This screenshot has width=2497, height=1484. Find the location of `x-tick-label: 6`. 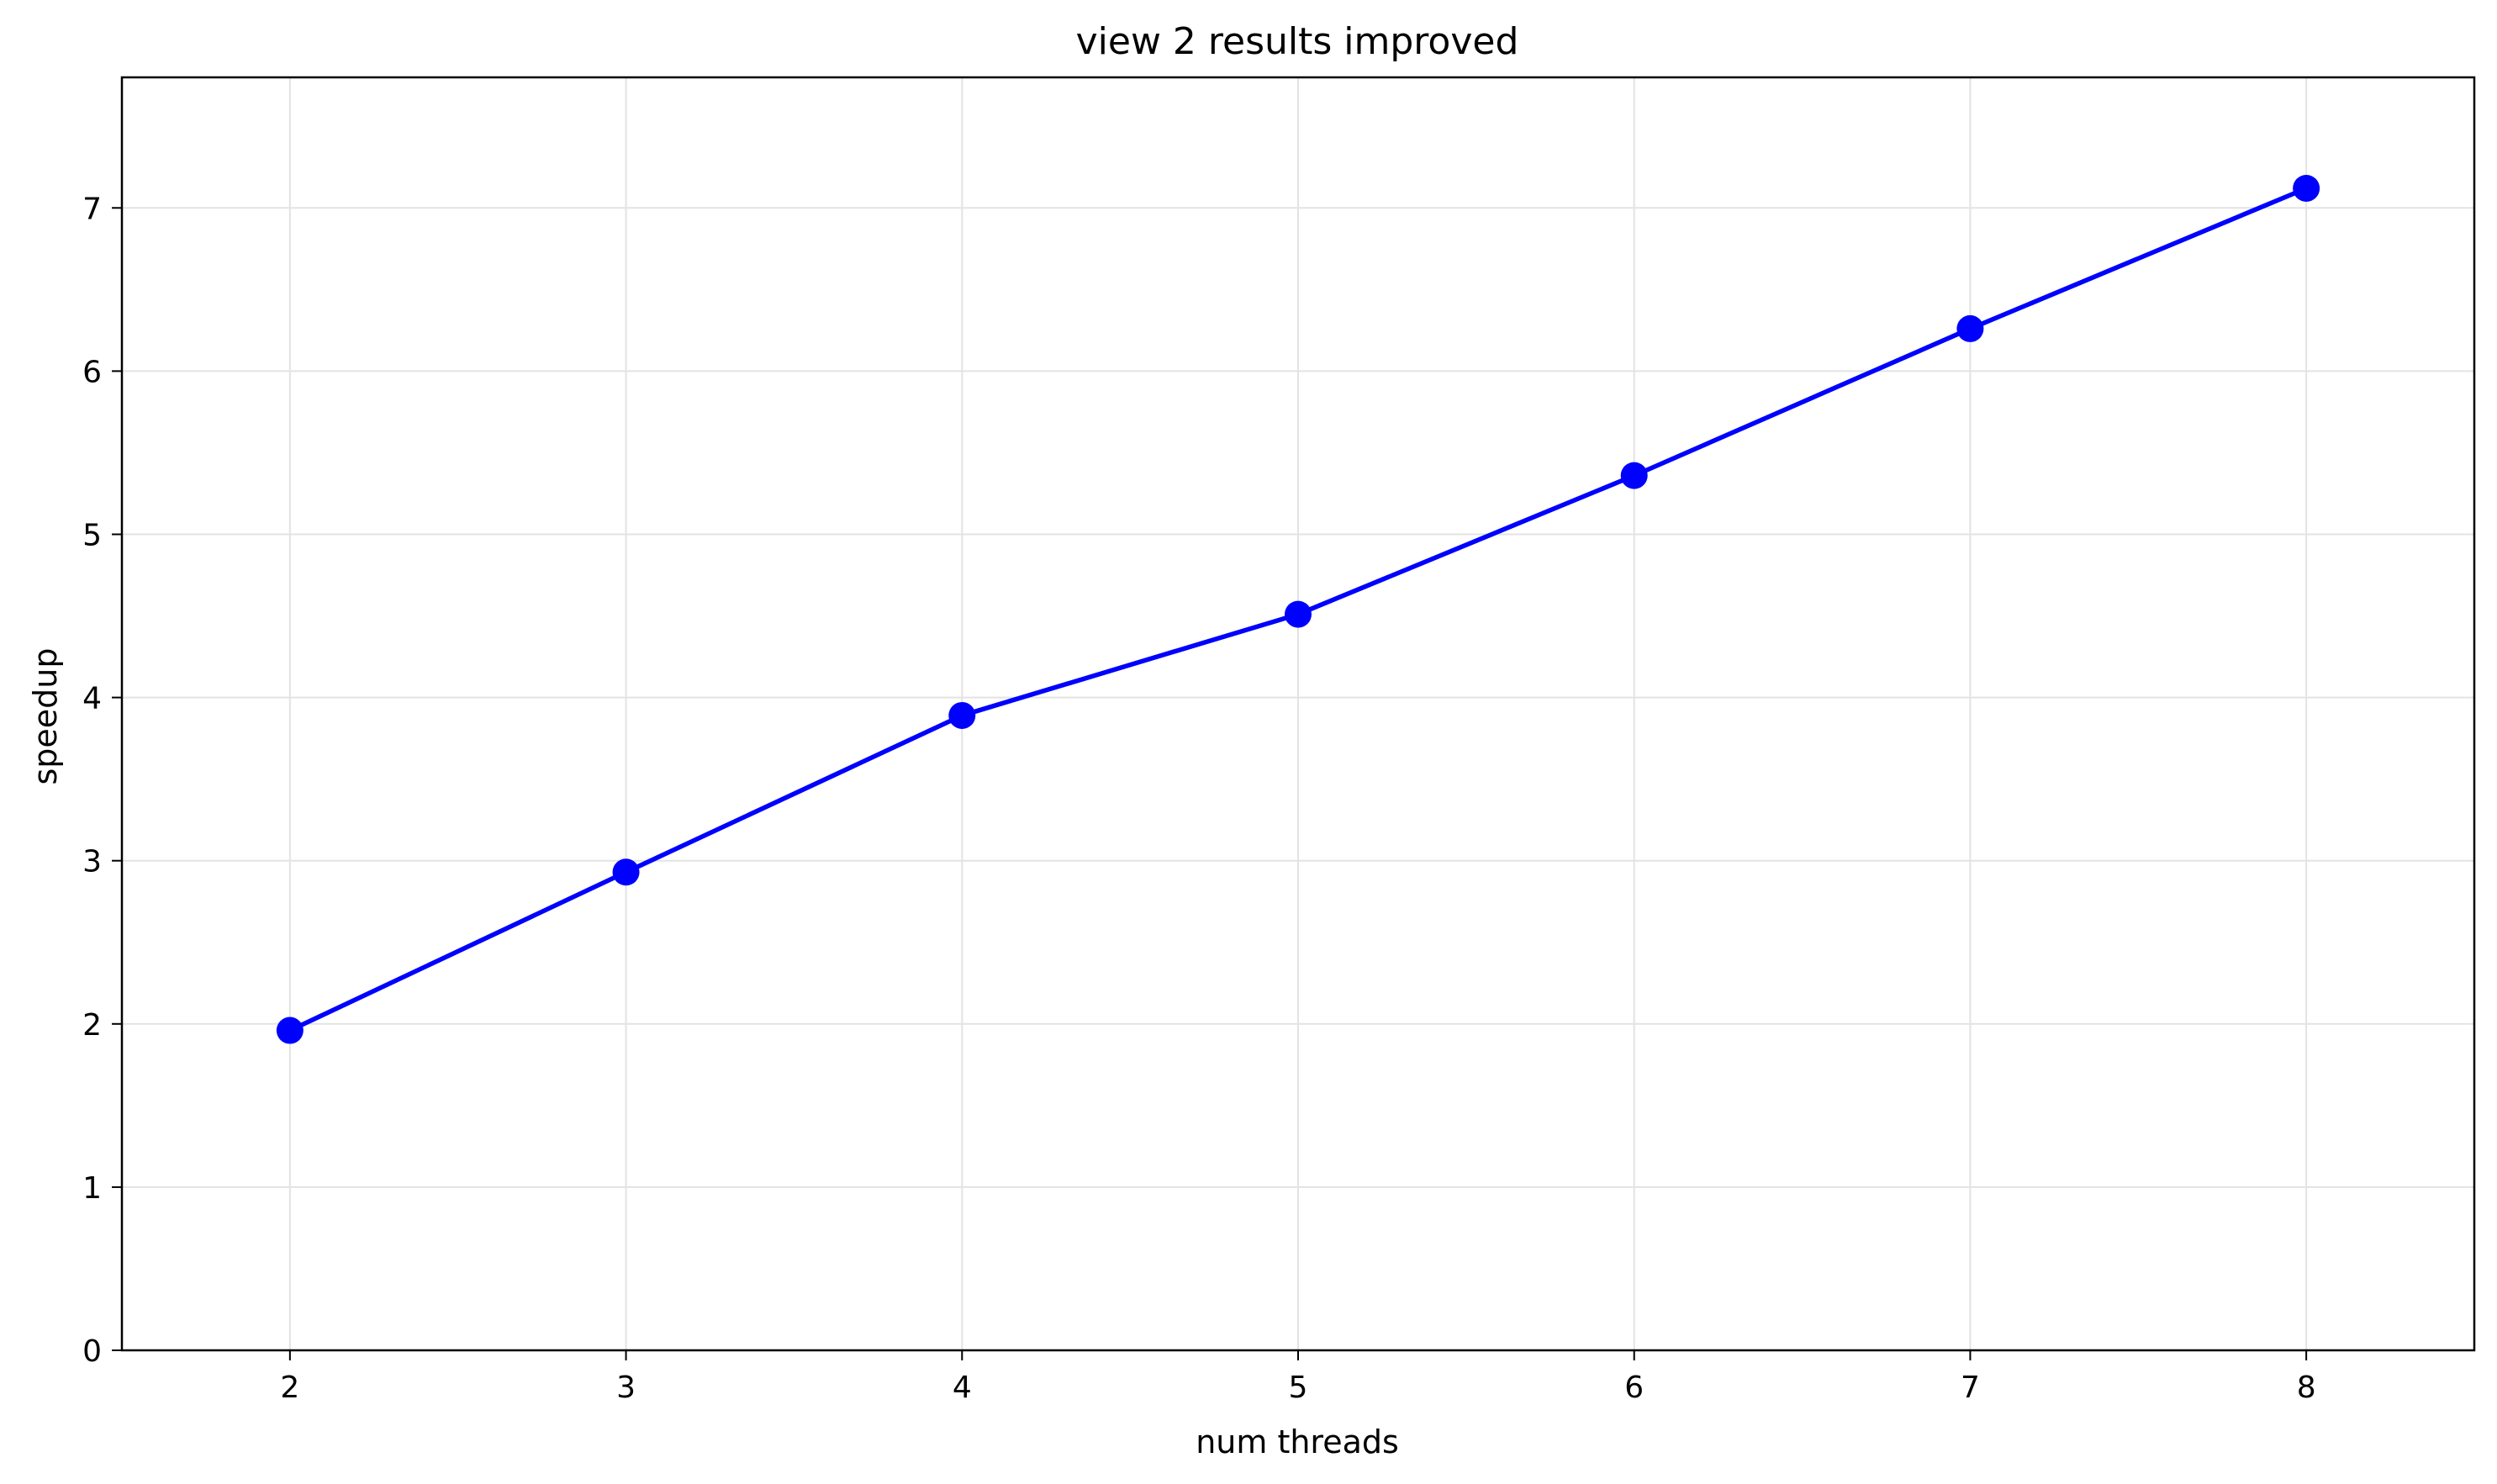

x-tick-label: 6 is located at coordinates (1634, 1387).